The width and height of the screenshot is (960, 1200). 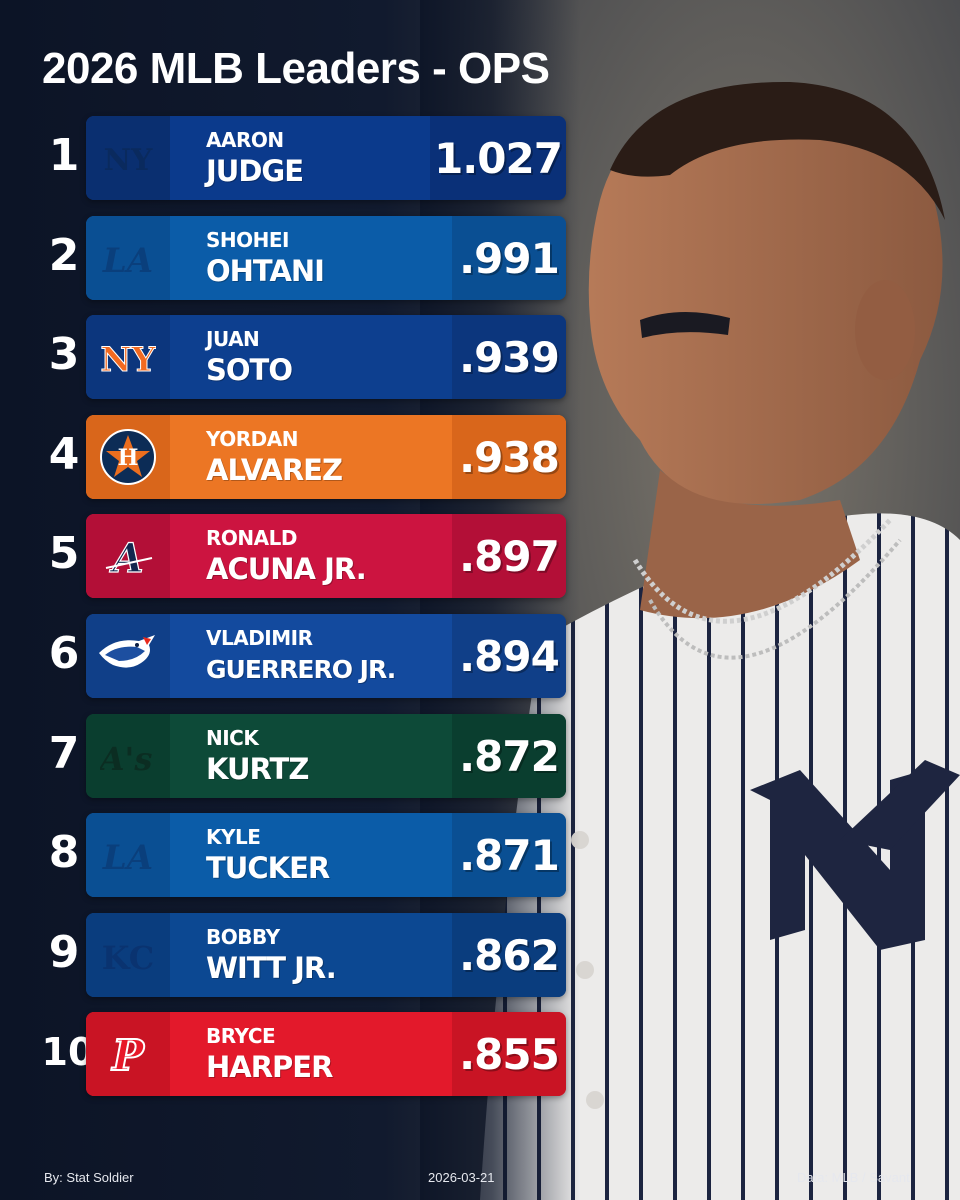 I want to click on ops-value: .855, so click(x=509, y=1054).